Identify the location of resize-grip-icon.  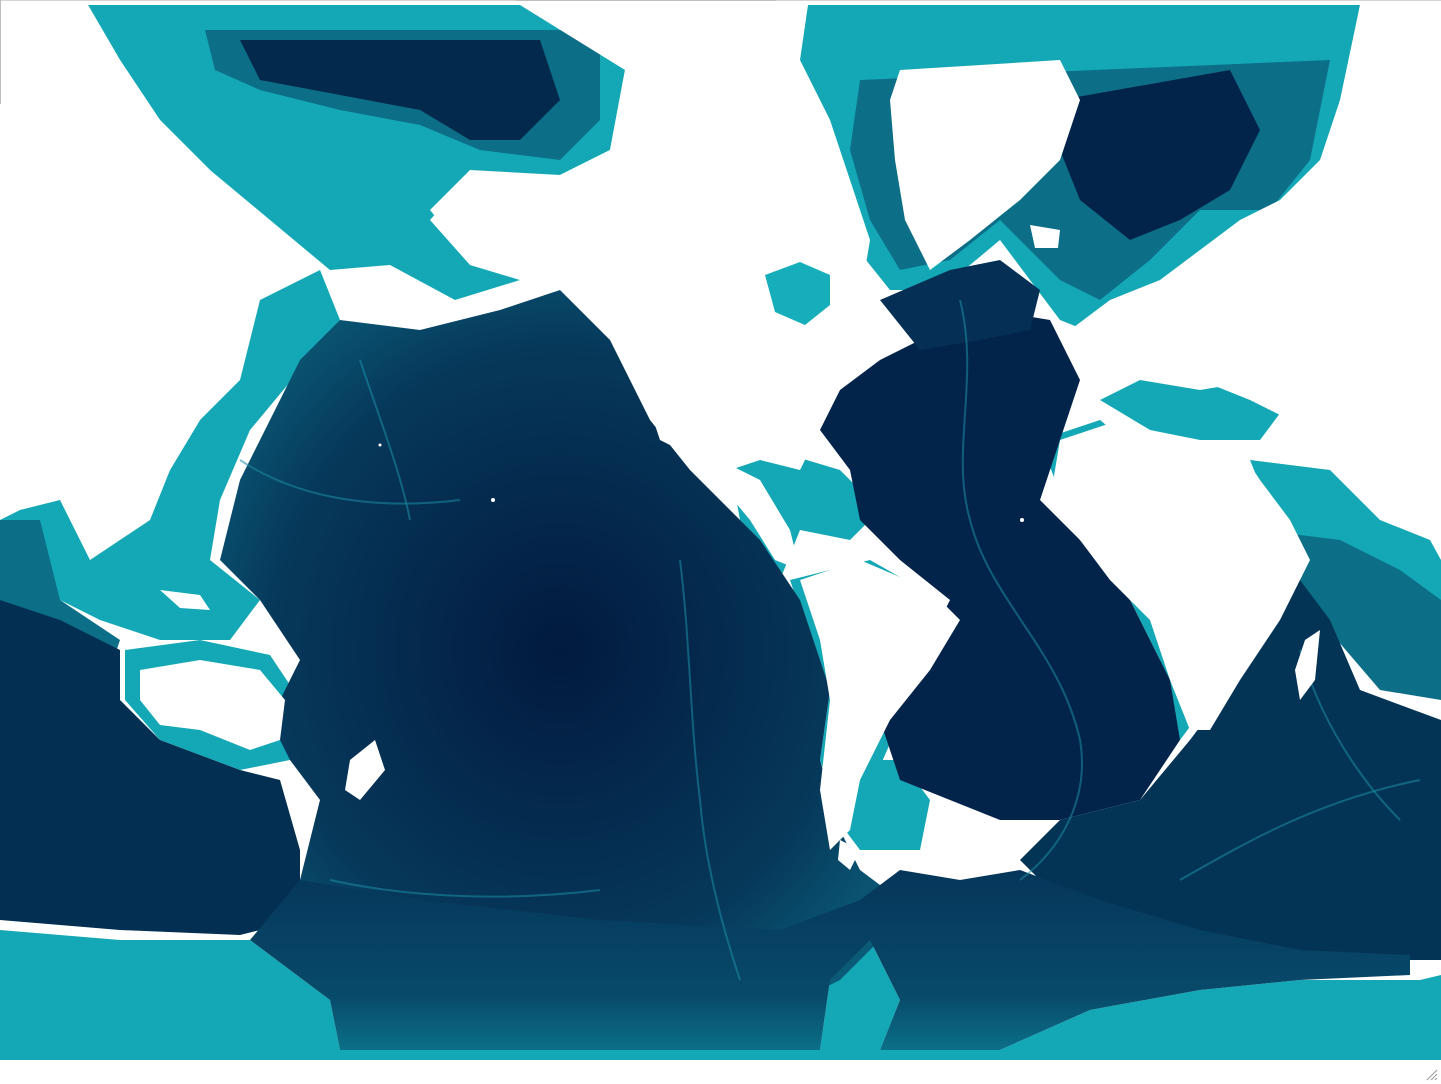
(1432, 1075).